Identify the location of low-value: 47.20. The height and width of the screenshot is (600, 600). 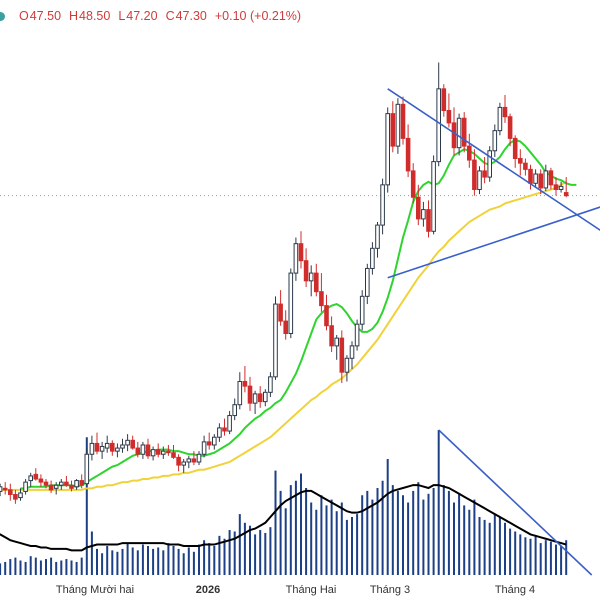
(142, 16).